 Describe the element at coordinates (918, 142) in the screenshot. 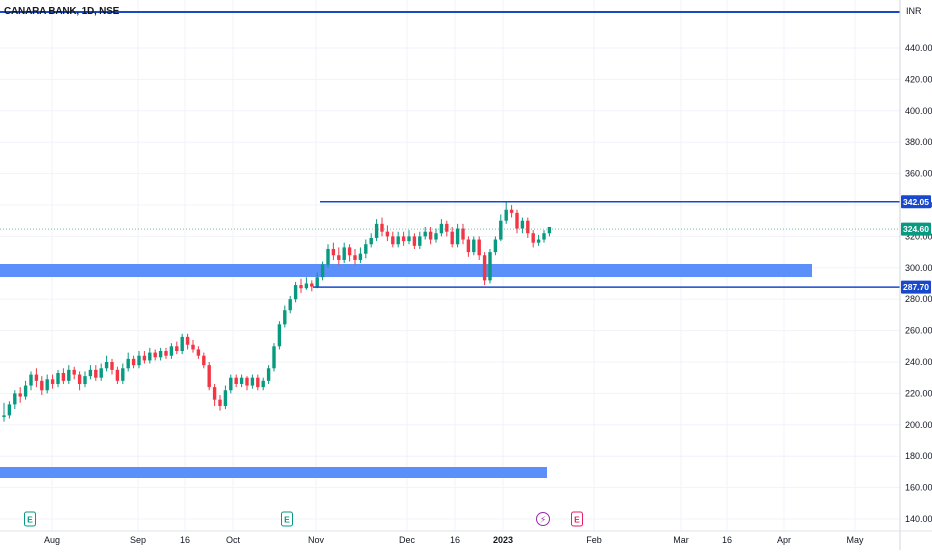

I see `price-tick-label: 380.00` at that location.